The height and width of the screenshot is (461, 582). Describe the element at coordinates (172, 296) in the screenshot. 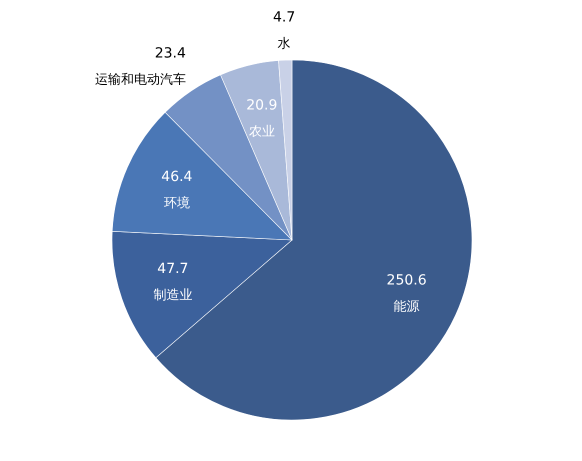

I see `slice-label: 制造业` at that location.